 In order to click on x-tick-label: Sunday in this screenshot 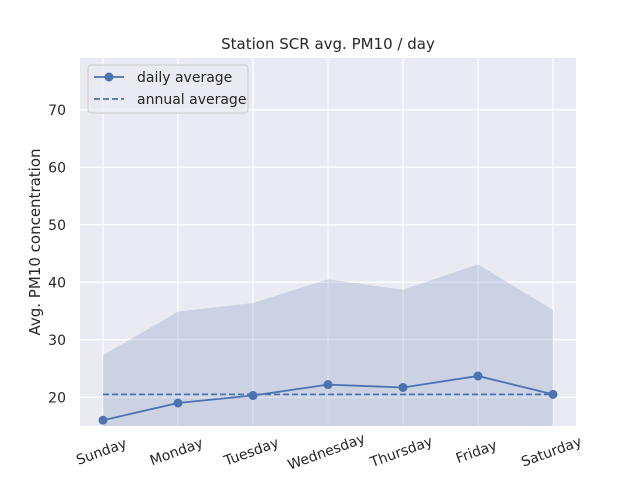, I will do `click(101, 452)`.